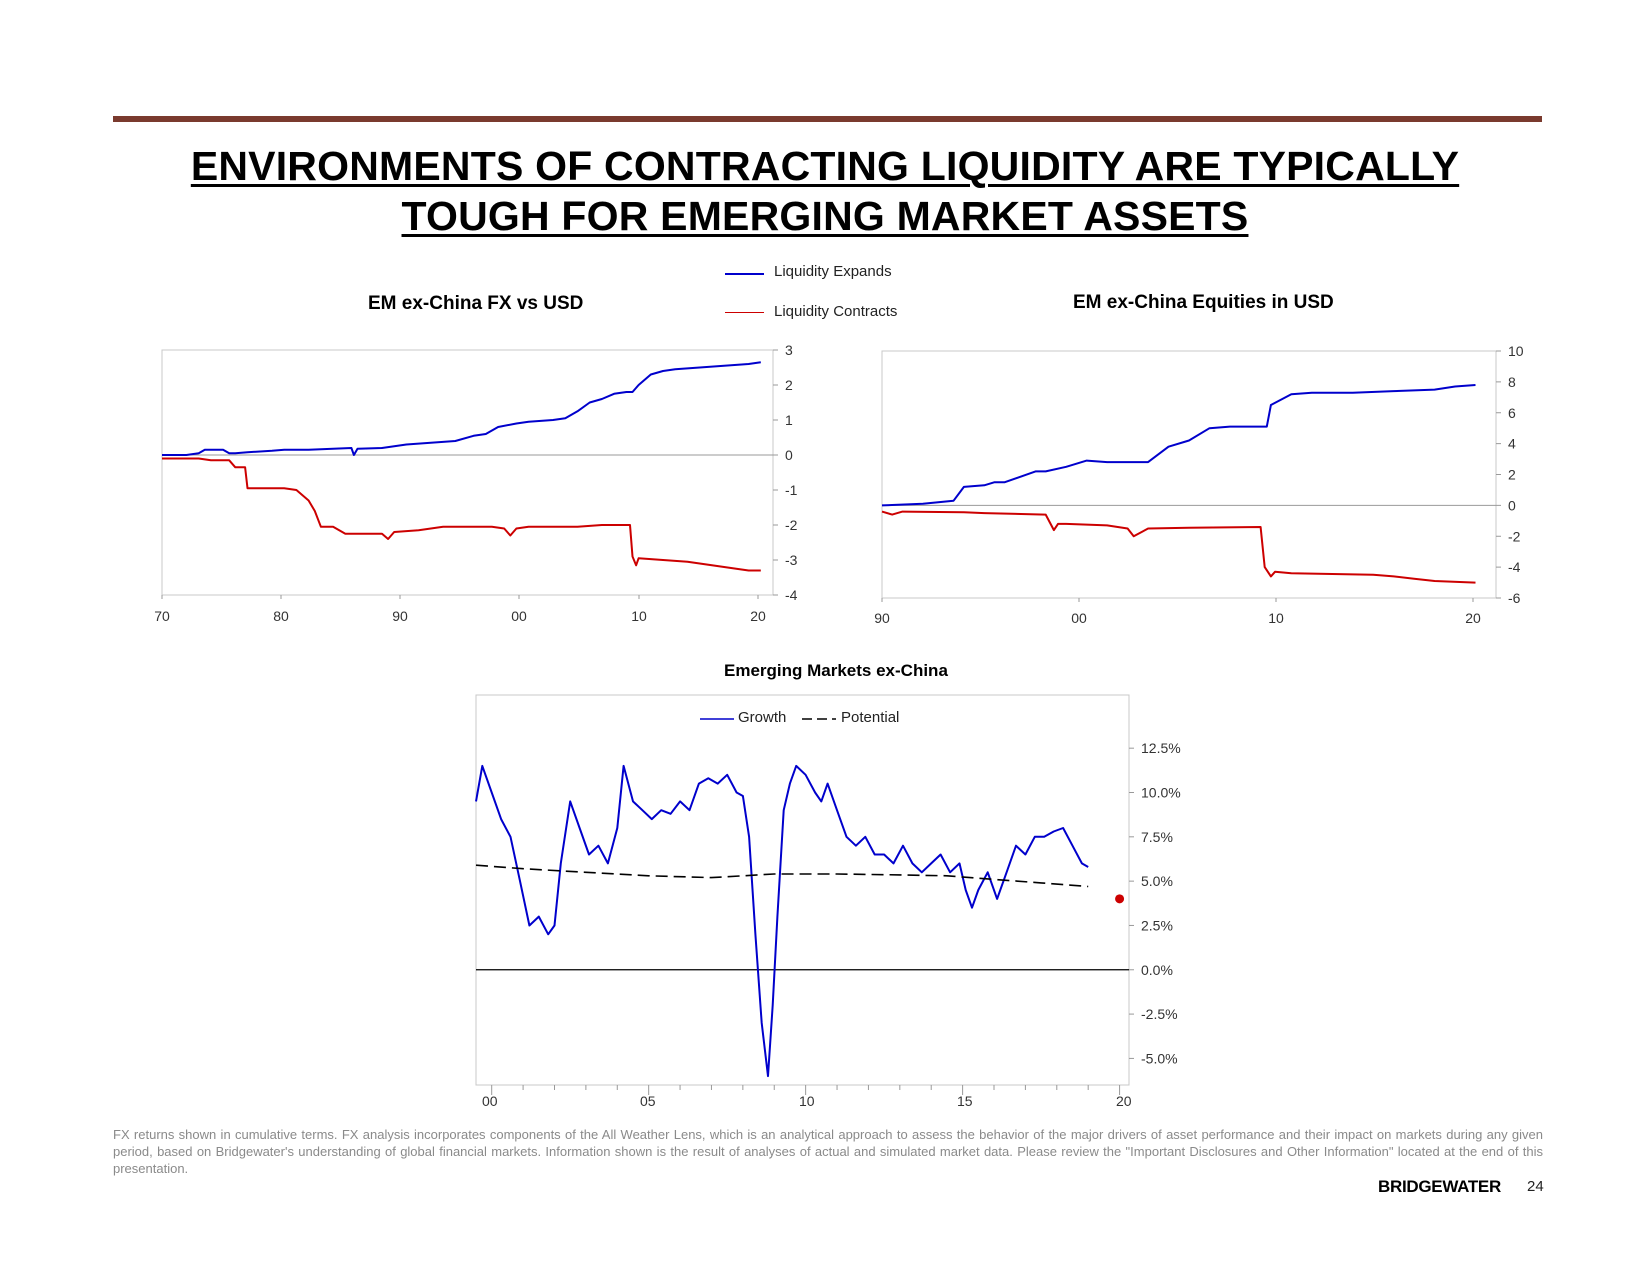  What do you see at coordinates (1512, 444) in the screenshot?
I see `chart2-y-tick-label: 4` at bounding box center [1512, 444].